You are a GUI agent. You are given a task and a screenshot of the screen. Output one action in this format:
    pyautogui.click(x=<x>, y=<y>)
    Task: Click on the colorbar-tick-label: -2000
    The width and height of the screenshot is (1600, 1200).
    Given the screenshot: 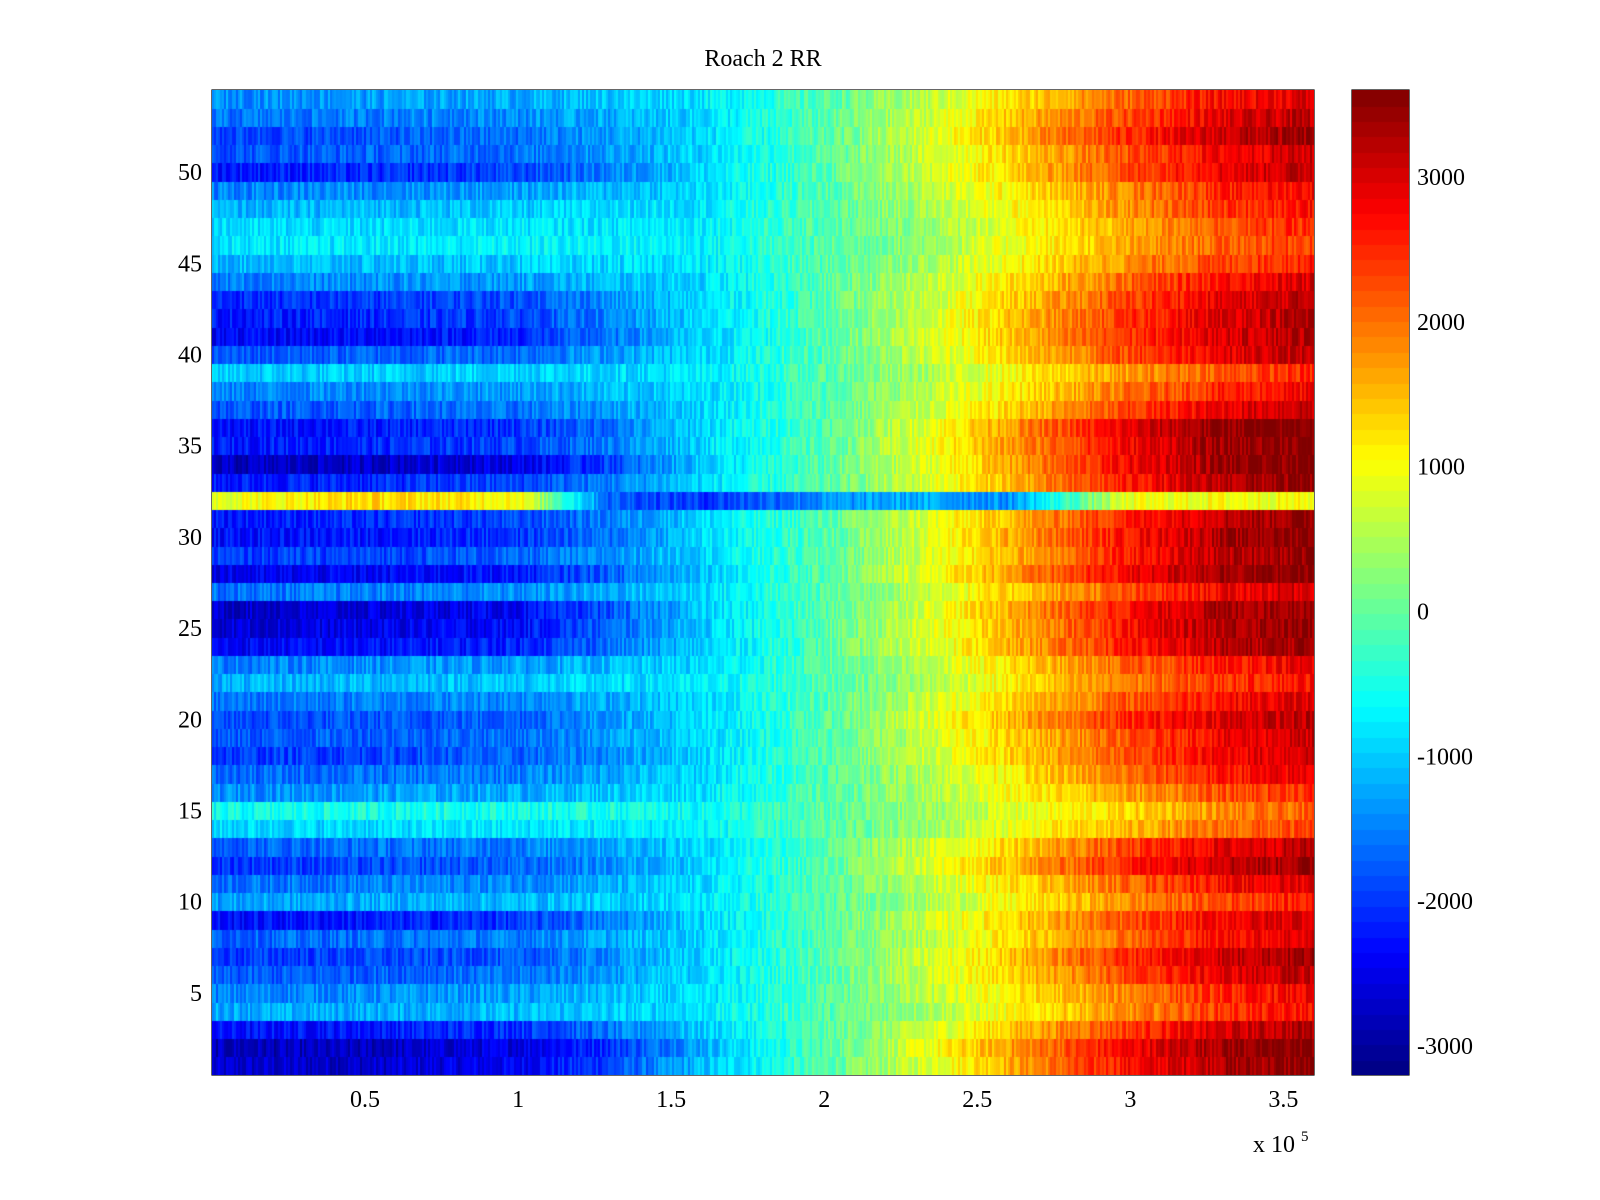 What is the action you would take?
    pyautogui.click(x=1445, y=902)
    